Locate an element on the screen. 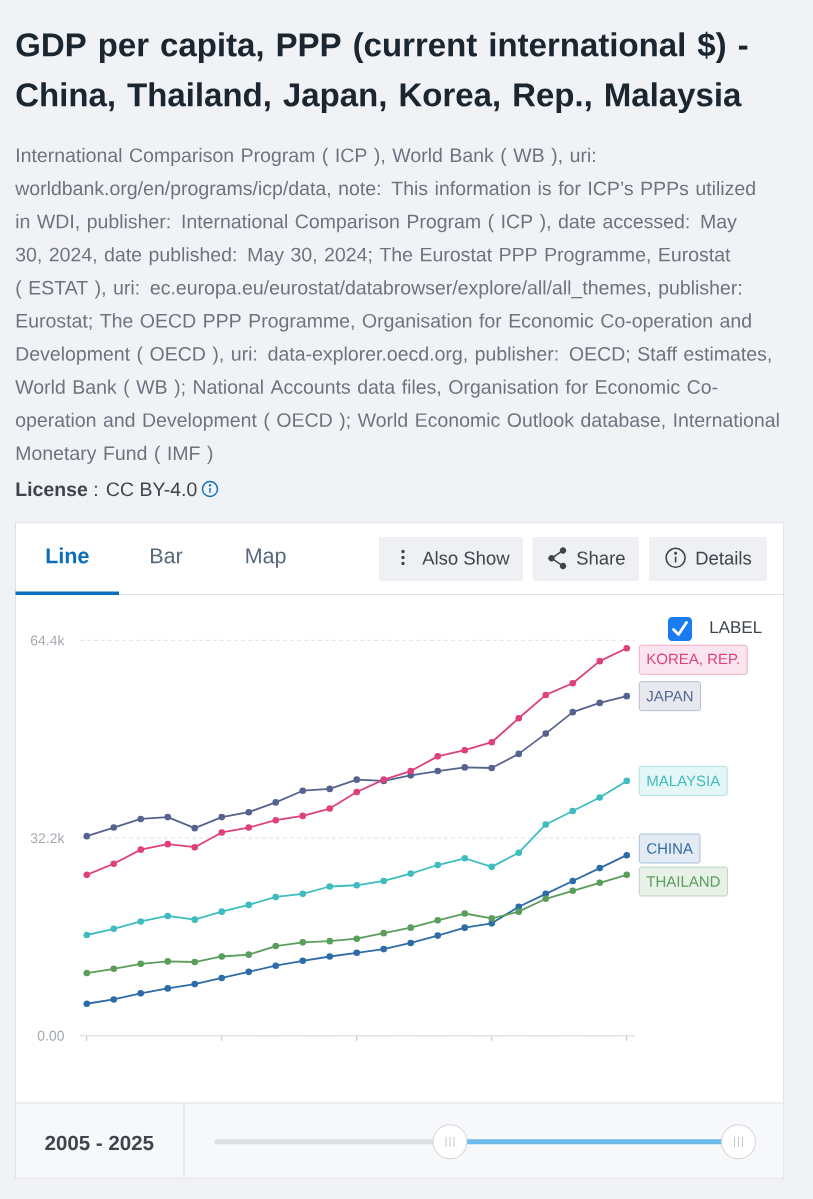 The height and width of the screenshot is (1199, 813). y-tick-label: 32.2k is located at coordinates (47, 838).